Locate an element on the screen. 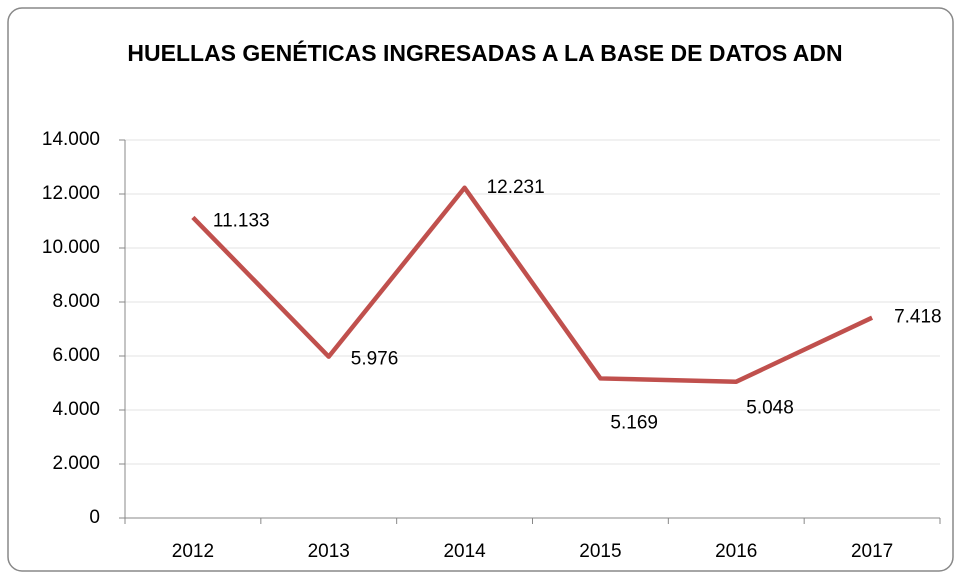 This screenshot has width=961, height=579. y-tick-label: 0 is located at coordinates (94, 517).